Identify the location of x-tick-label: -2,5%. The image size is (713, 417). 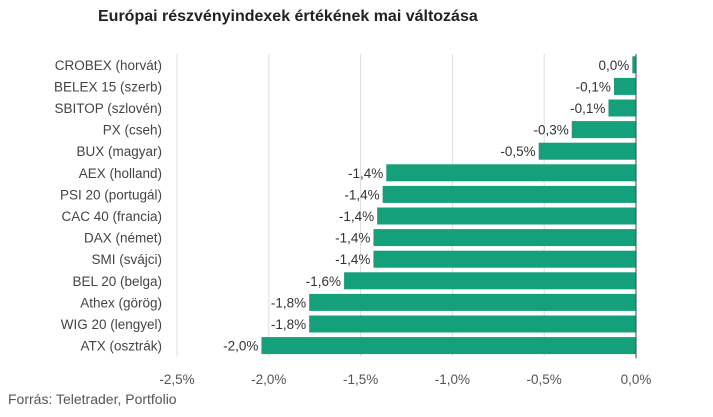
(176, 379).